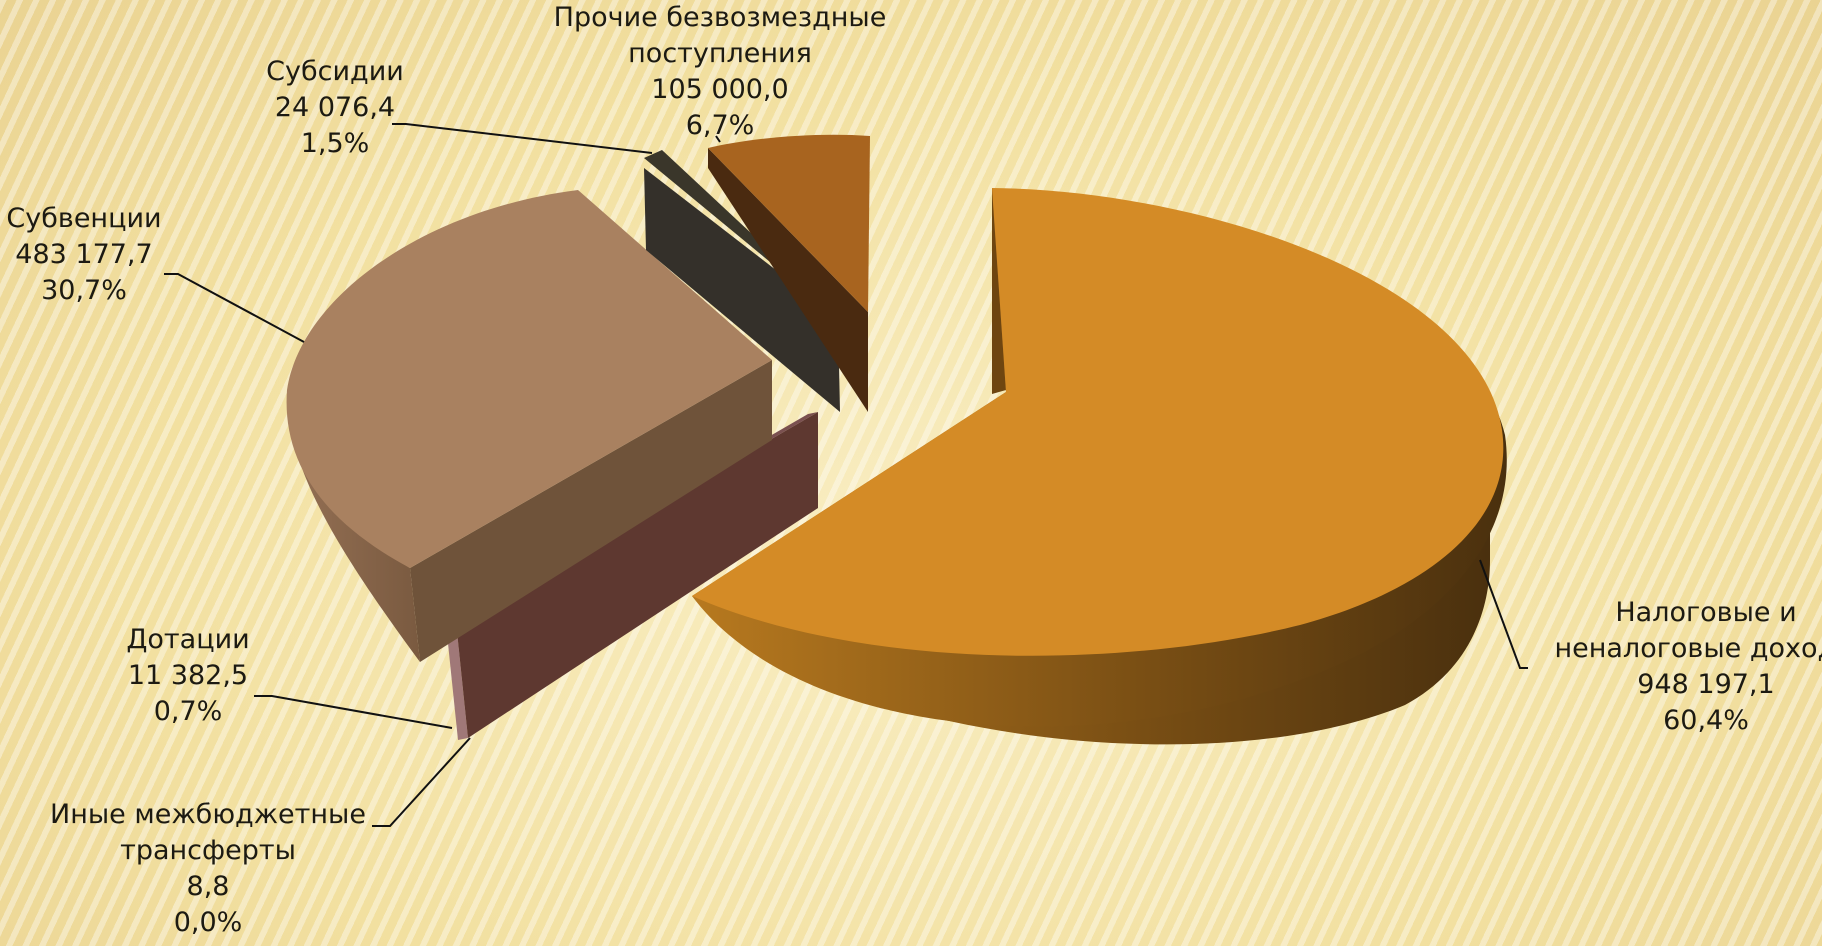  I want to click on slice-prochie, so click(789, 273).